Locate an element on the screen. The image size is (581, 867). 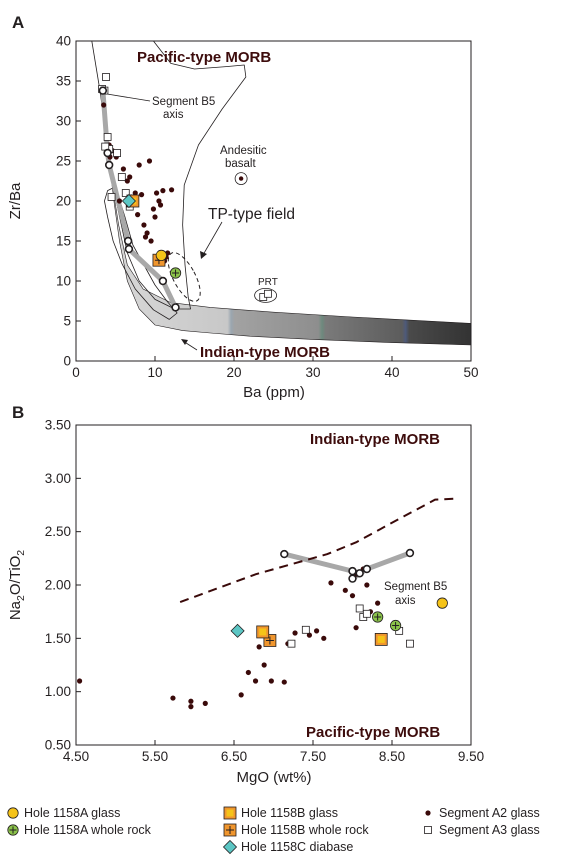
panel-b-y-tick-label: 1.50 is located at coordinates (58, 638).